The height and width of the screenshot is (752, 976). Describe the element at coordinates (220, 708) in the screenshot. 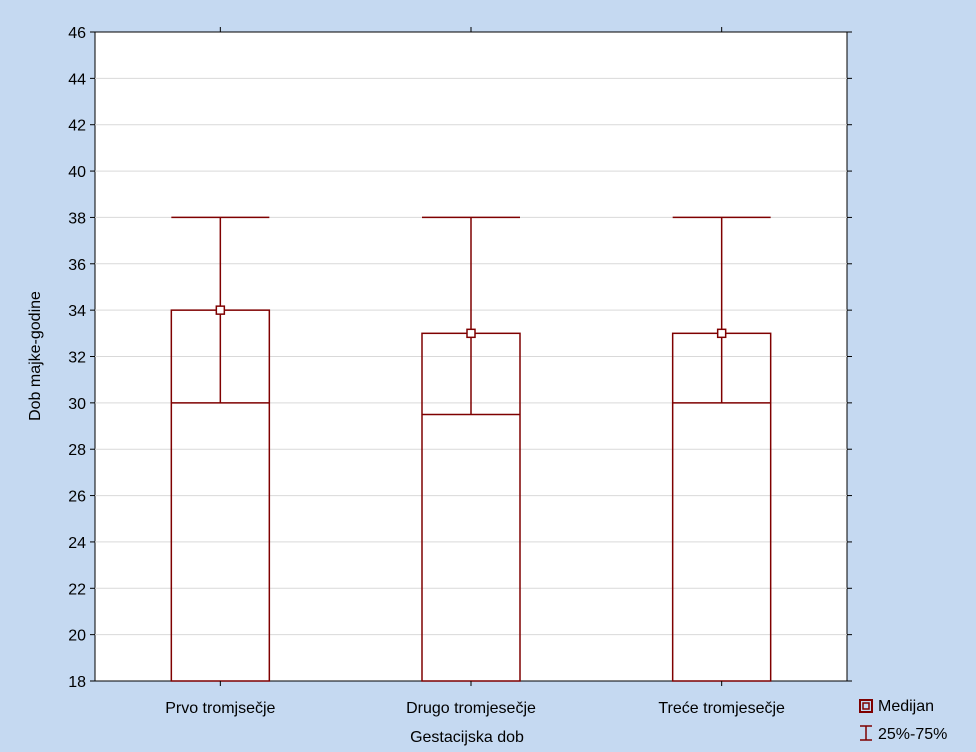

I see `x-tick-label: Prvo tromjsečje` at that location.